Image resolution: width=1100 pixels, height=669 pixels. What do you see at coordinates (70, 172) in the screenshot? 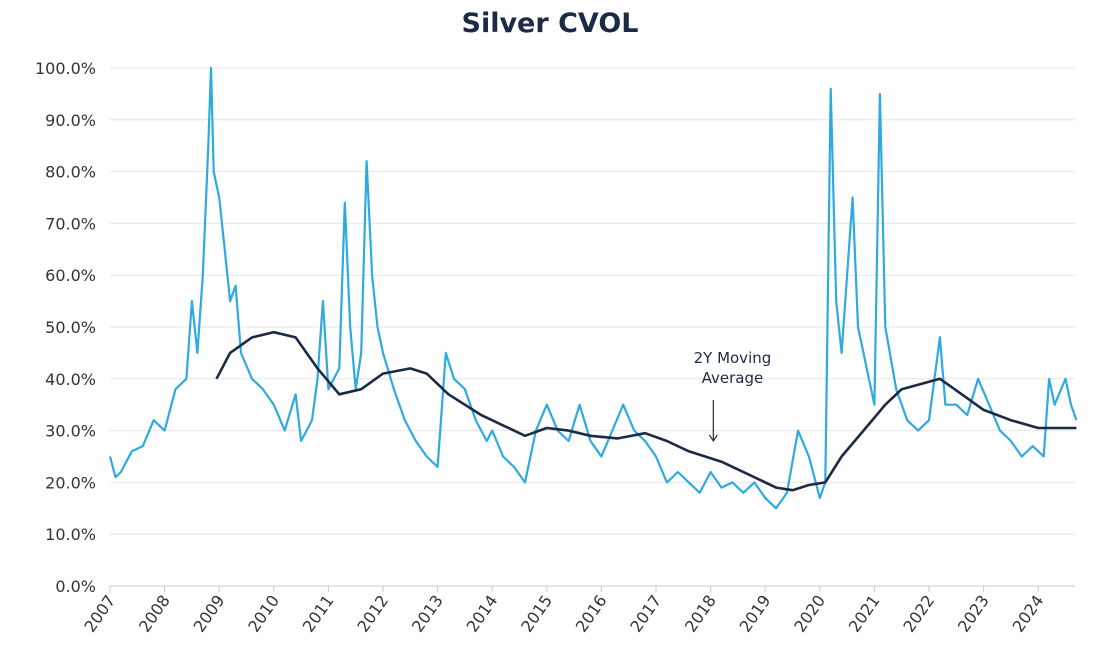
I see `y-tick-label: 80.0%` at bounding box center [70, 172].